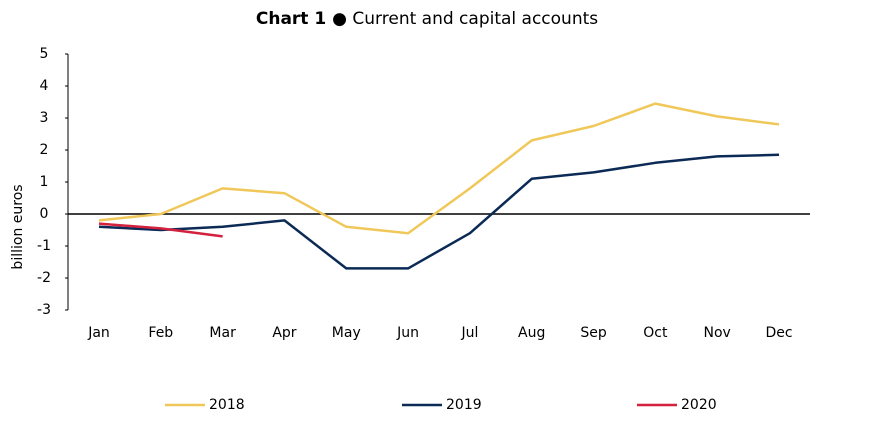 This screenshot has height=425, width=869. Describe the element at coordinates (699, 405) in the screenshot. I see `legend-label: 2020` at that location.